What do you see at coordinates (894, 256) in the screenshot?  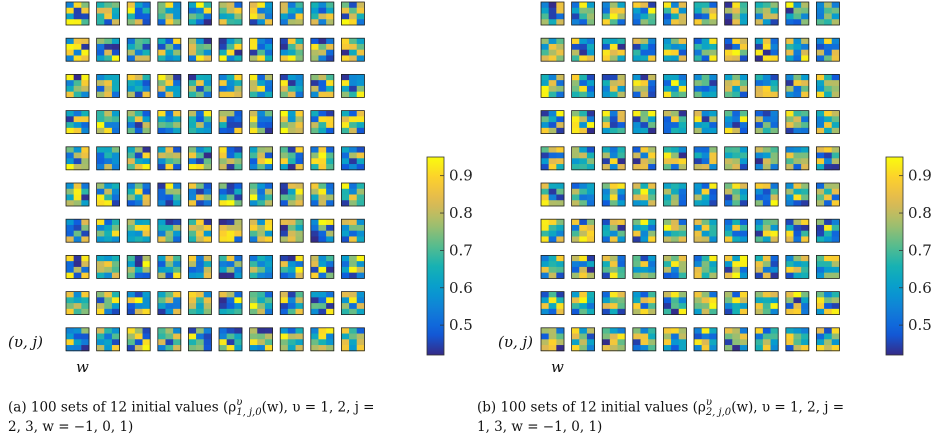 I see `colorbar` at bounding box center [894, 256].